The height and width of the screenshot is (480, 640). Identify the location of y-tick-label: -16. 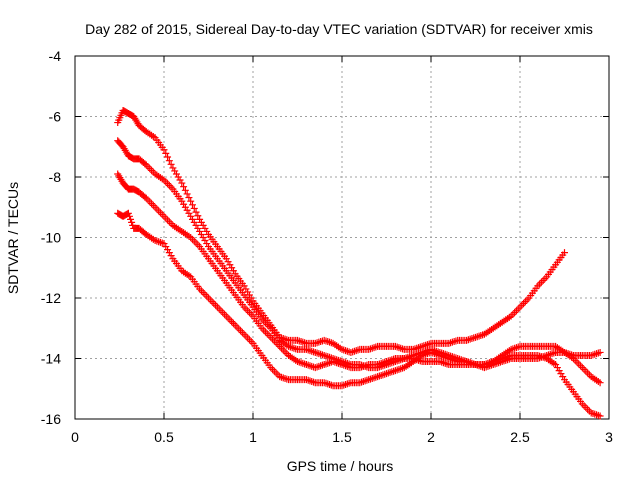
(51, 419).